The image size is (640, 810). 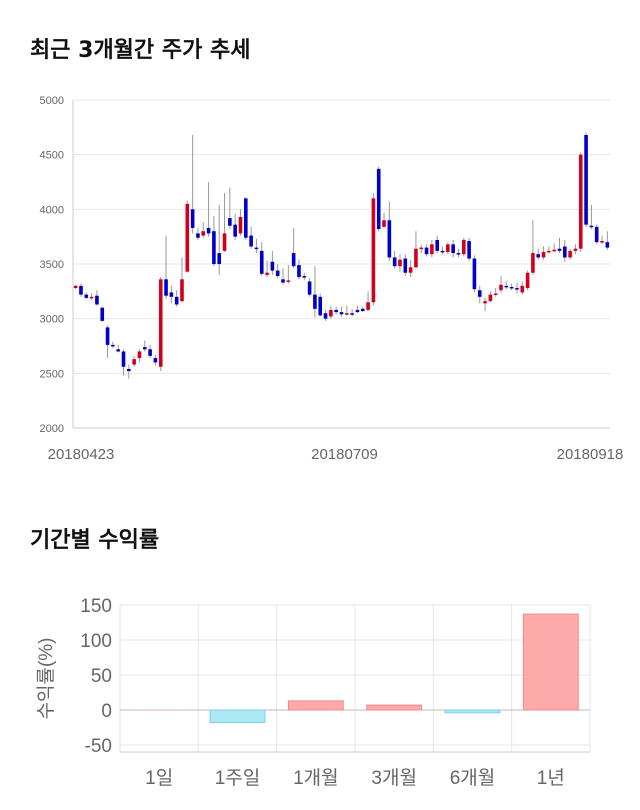 I want to click on y-tick-label: 150, so click(x=96, y=606).